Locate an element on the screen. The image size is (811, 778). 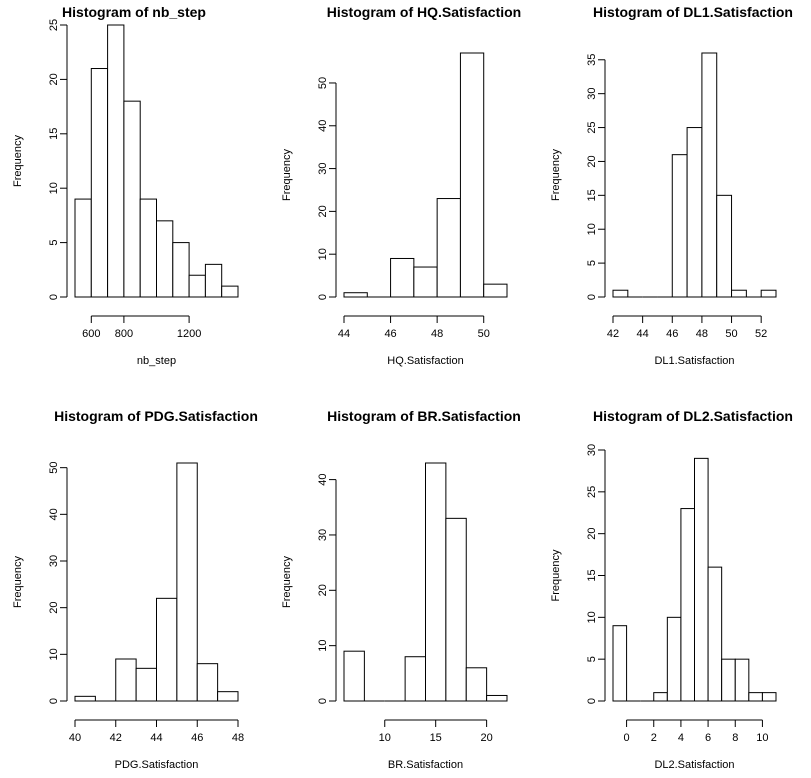
y-tick-label: 50 is located at coordinates (323, 83).